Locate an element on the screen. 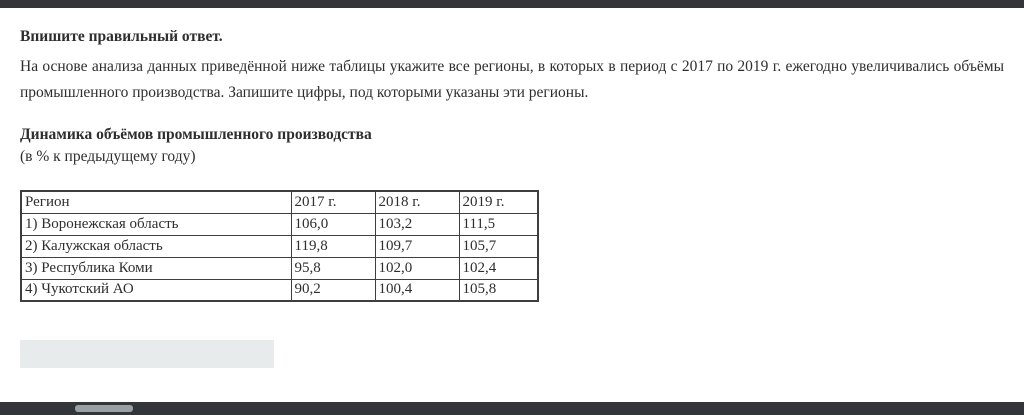  table-cell: 95,8 is located at coordinates (333, 268).